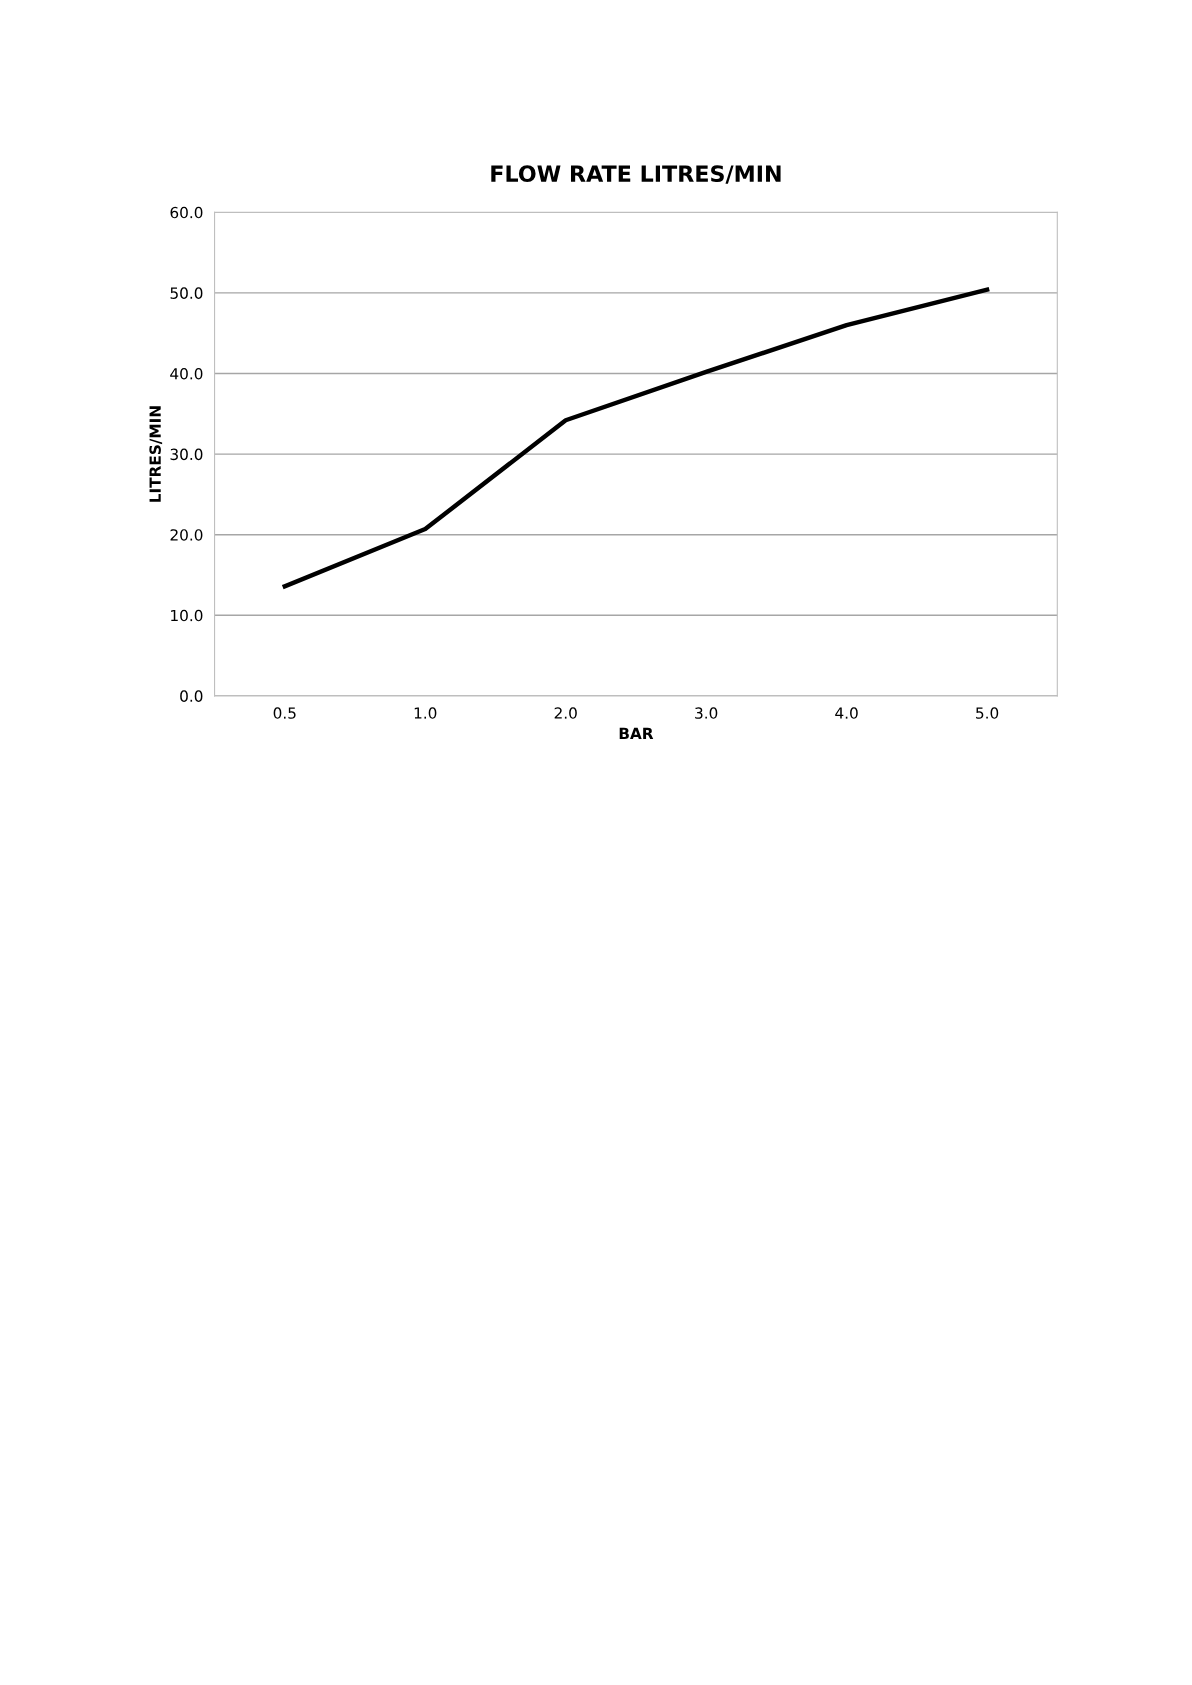  Describe the element at coordinates (846, 713) in the screenshot. I see `x-tick-label: 4.0` at that location.